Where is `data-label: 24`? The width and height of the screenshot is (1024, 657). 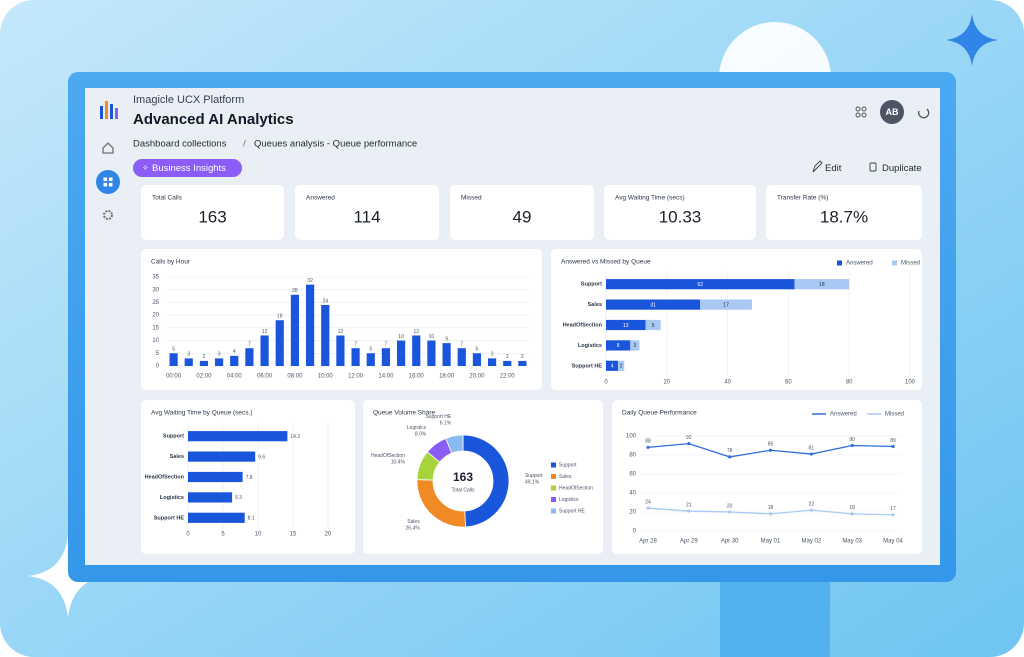 data-label: 24 is located at coordinates (325, 301).